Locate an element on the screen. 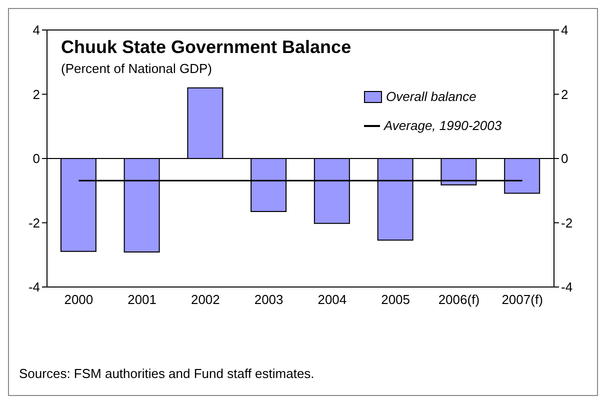 This screenshot has height=408, width=610. y-tick-label: 0 is located at coordinates (36, 158).